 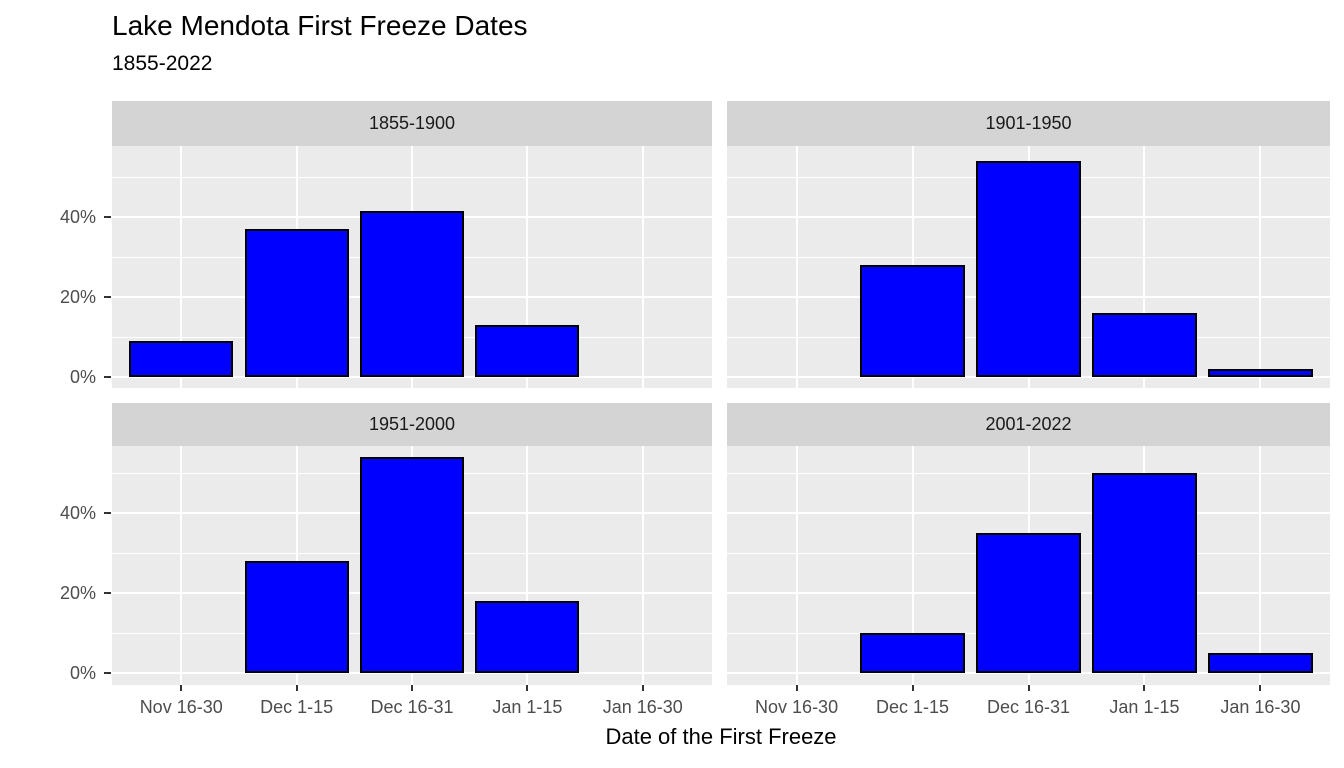 I want to click on x-axis-title: Date of the First Freeze, so click(x=721, y=736).